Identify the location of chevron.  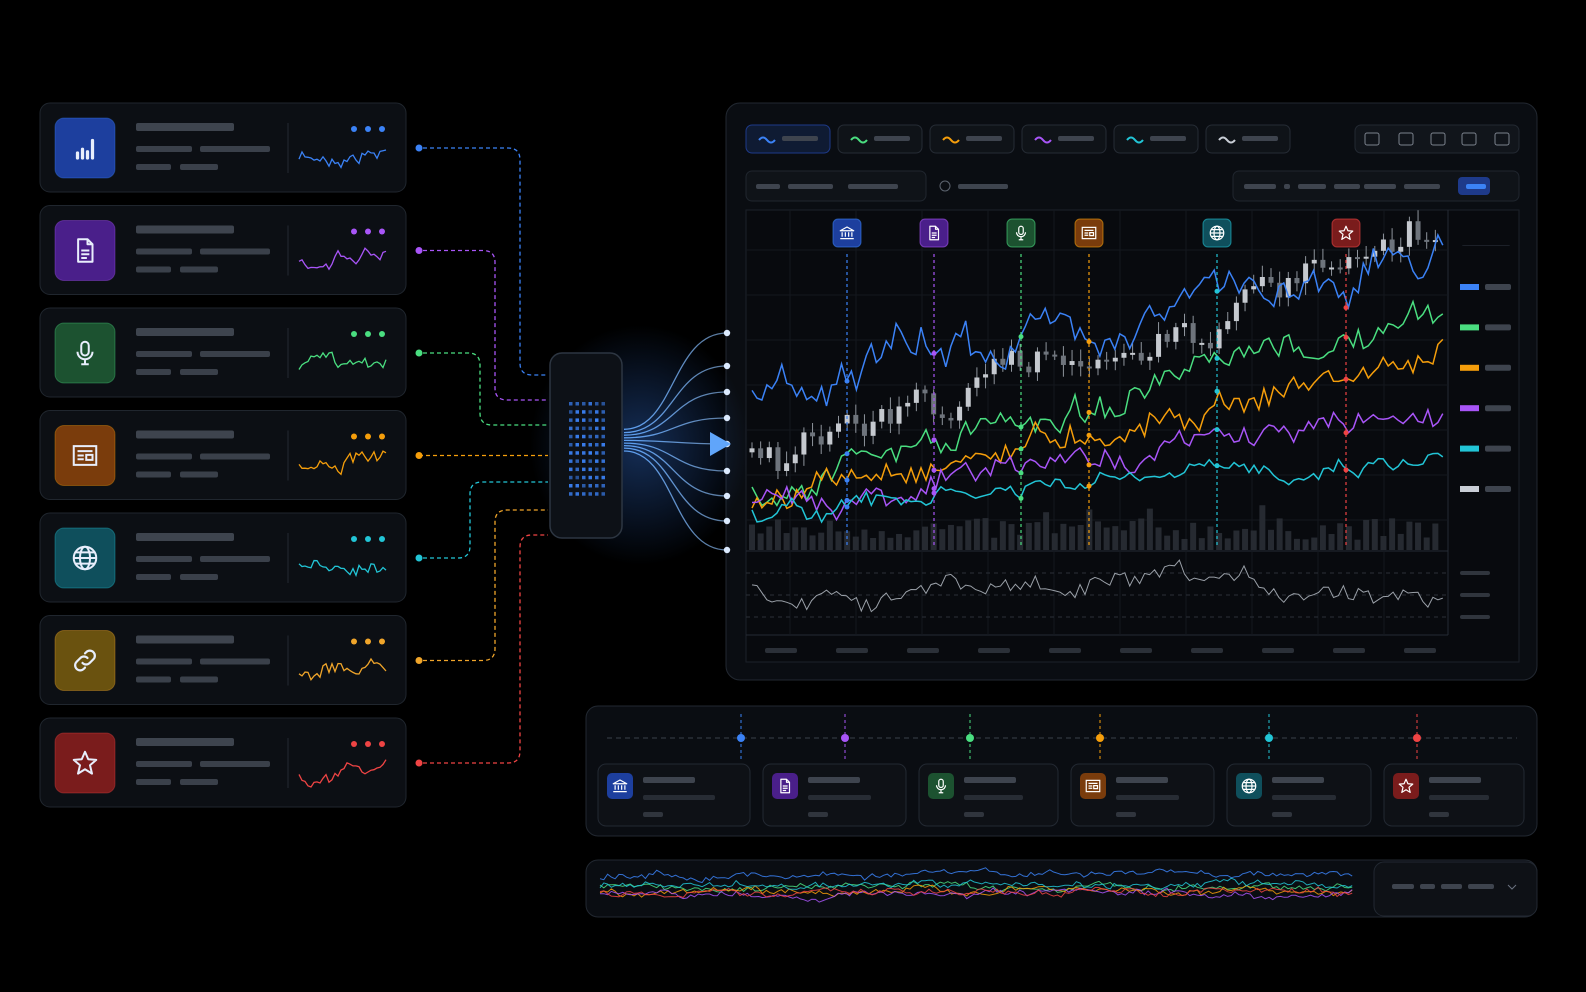
(1512, 887).